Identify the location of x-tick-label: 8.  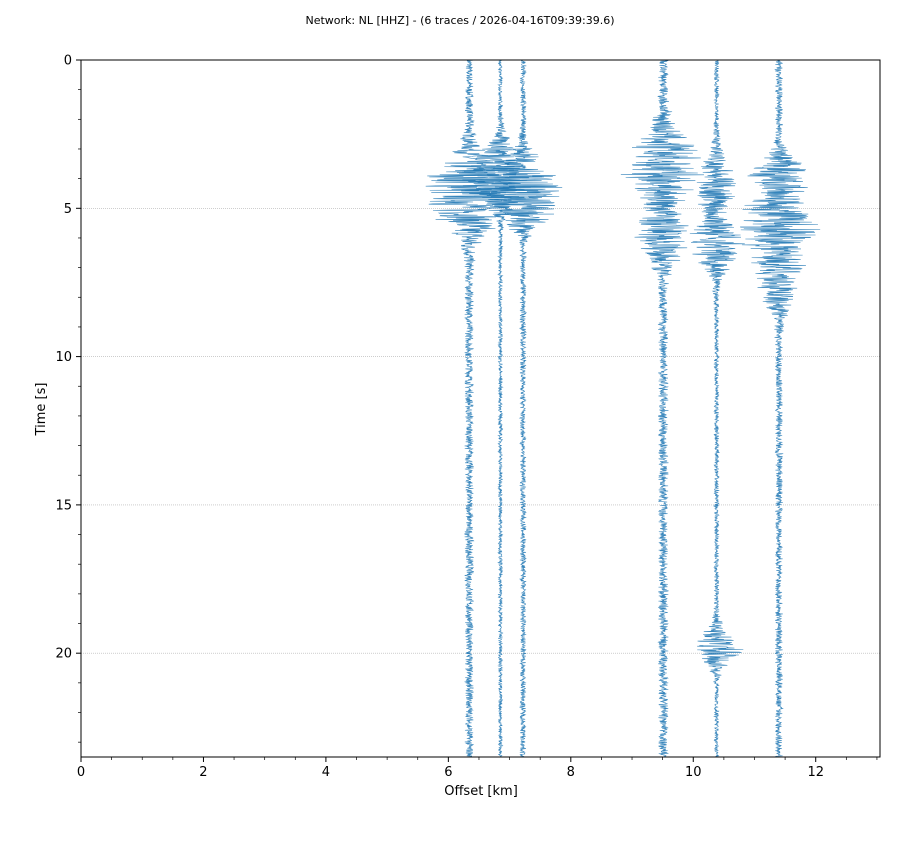
(571, 772).